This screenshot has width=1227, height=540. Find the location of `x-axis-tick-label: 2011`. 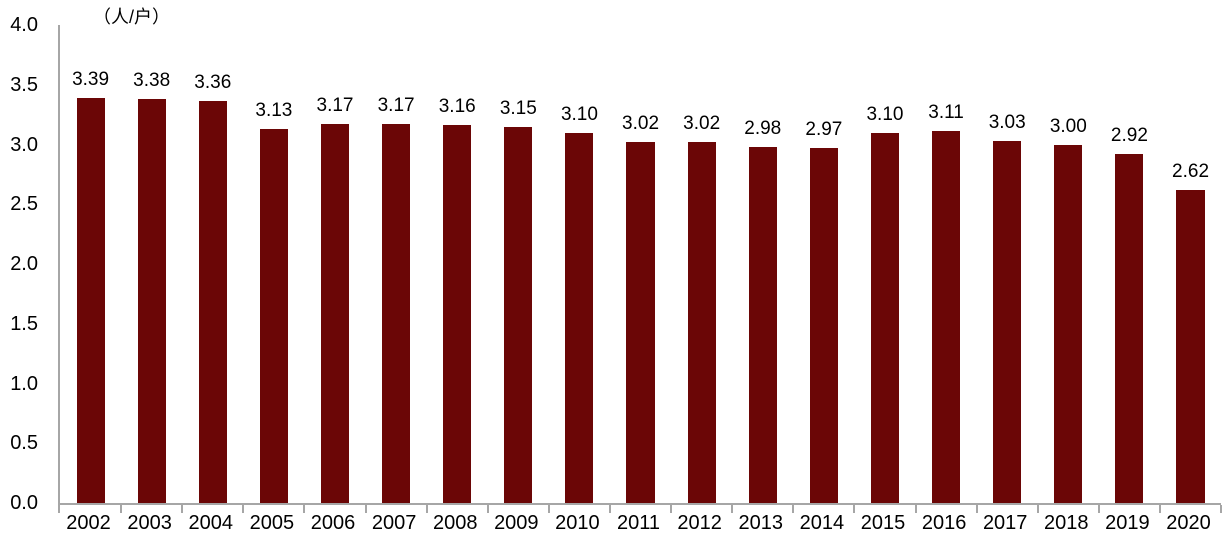

x-axis-tick-label: 2011 is located at coordinates (639, 523).